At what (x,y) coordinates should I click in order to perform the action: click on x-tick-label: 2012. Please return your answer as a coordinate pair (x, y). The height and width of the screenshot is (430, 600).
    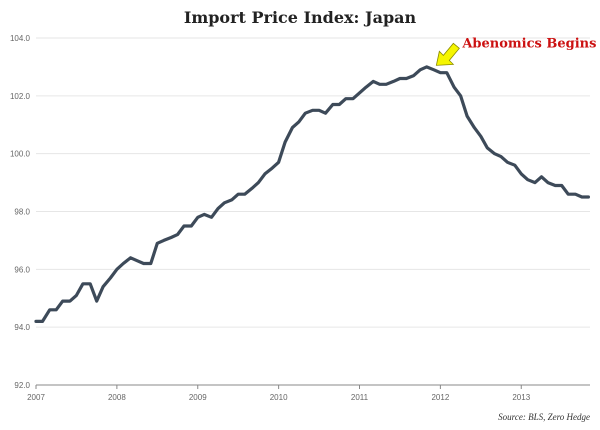
    Looking at the image, I should click on (440, 397).